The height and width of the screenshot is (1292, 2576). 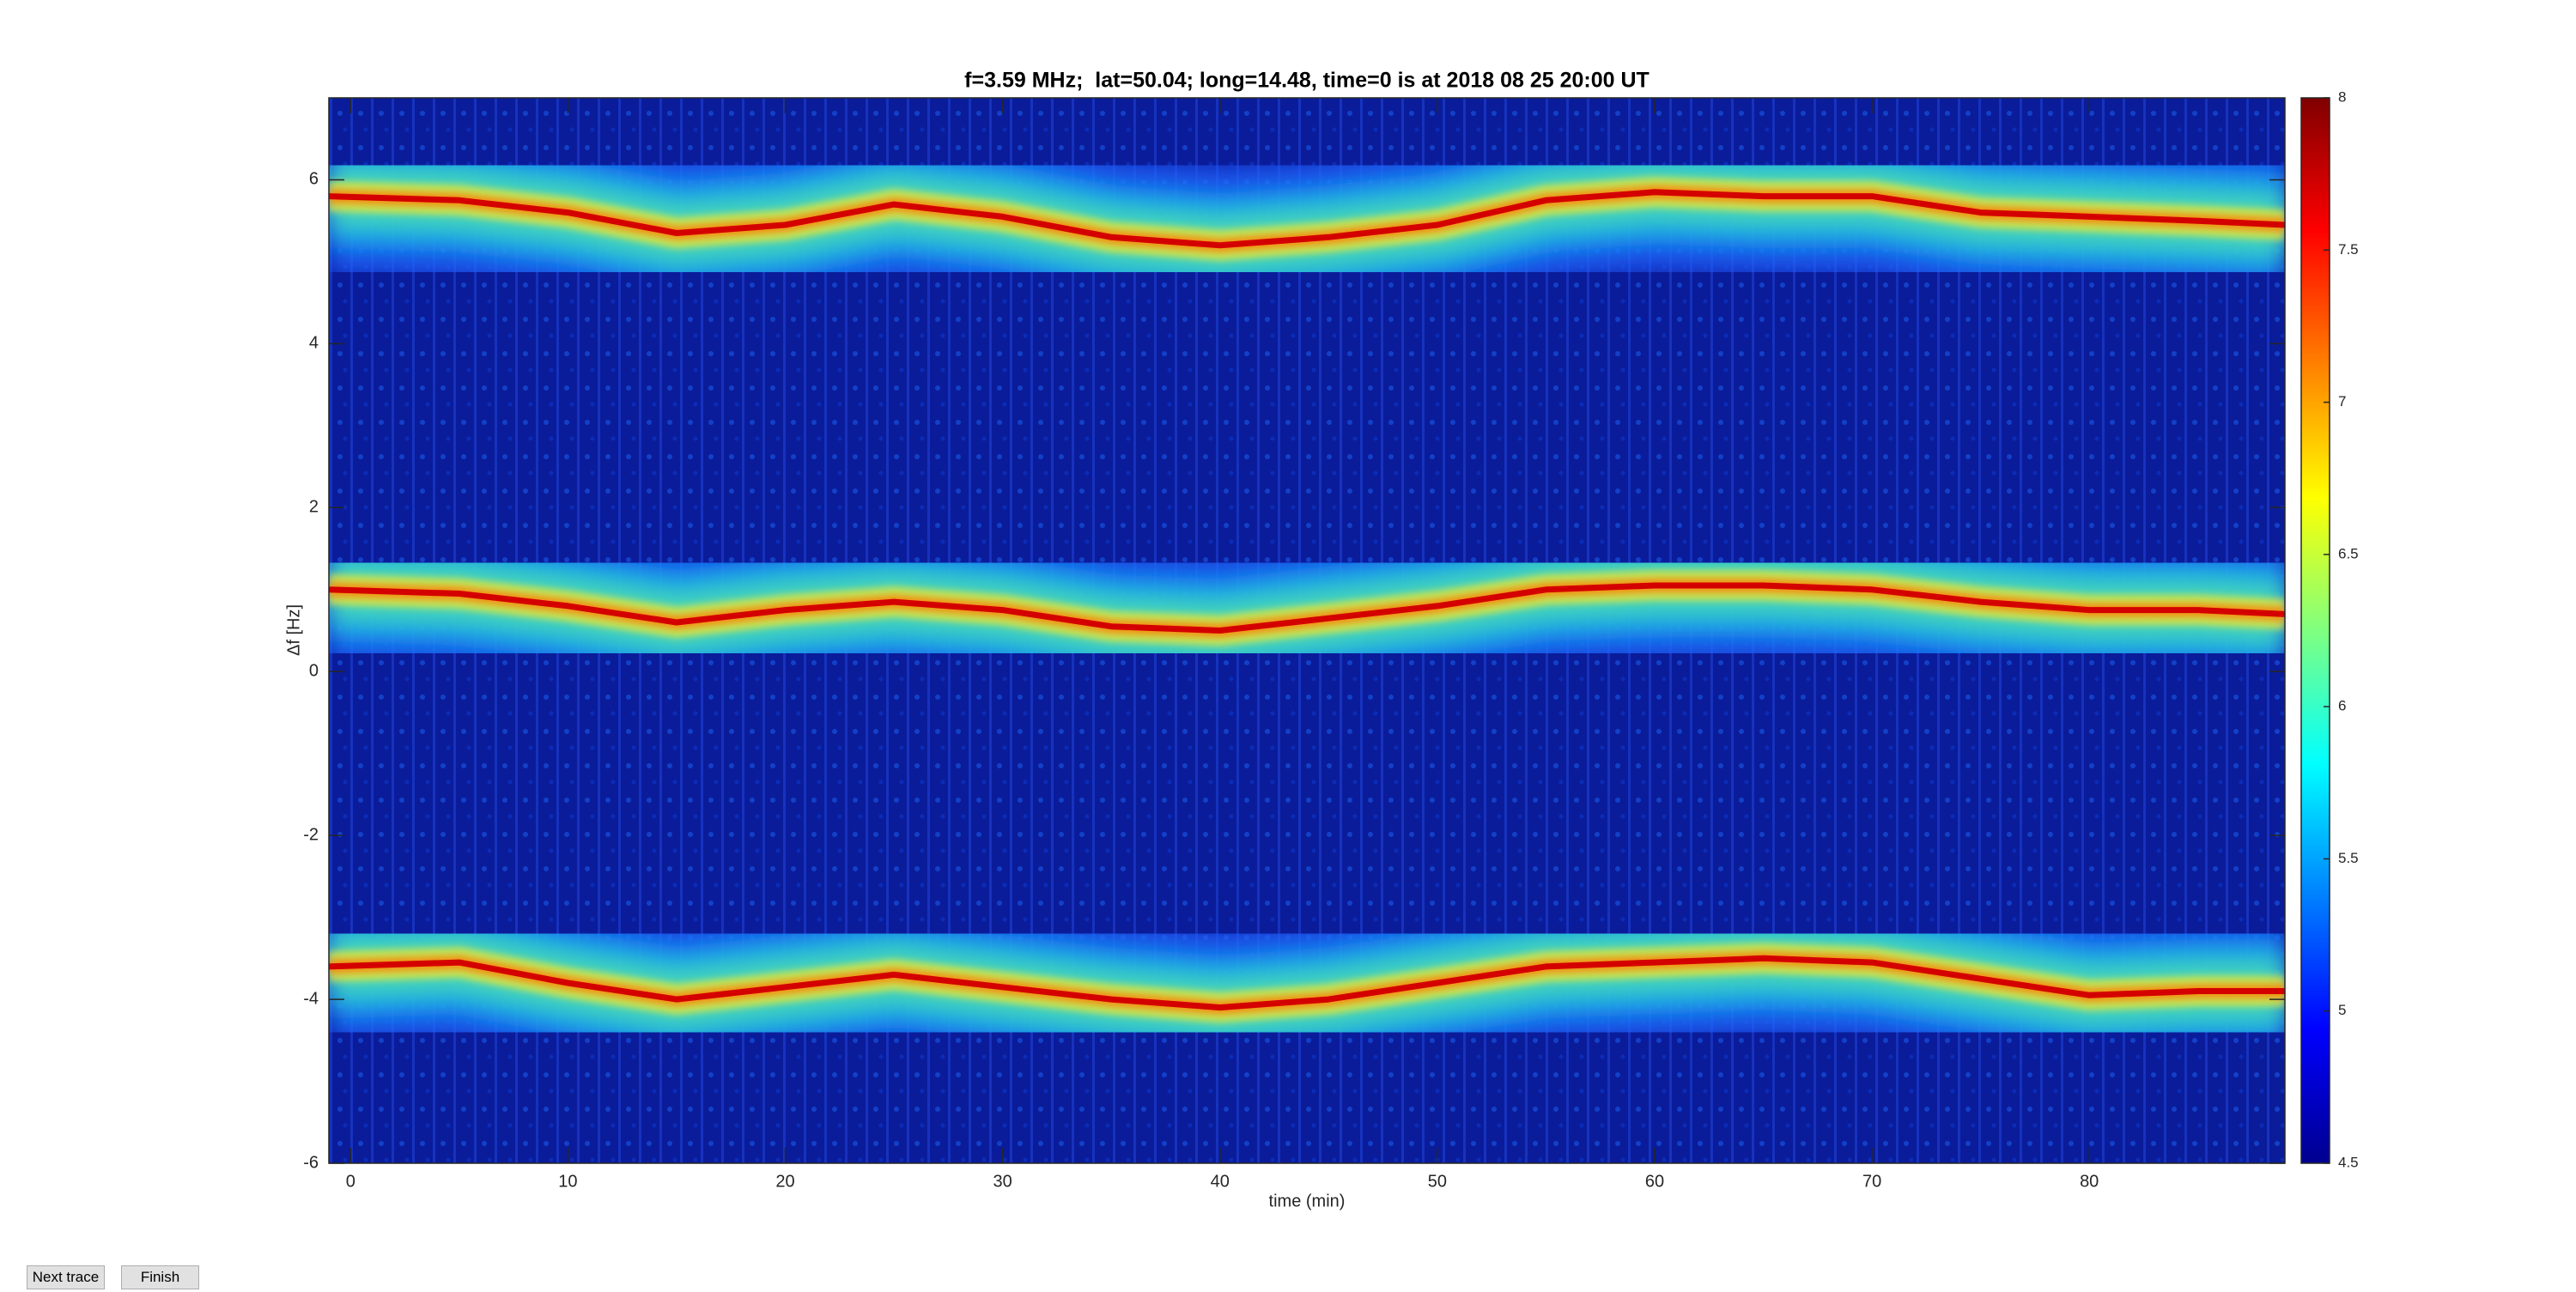 What do you see at coordinates (1308, 1201) in the screenshot?
I see `x-axis-label: time (min)` at bounding box center [1308, 1201].